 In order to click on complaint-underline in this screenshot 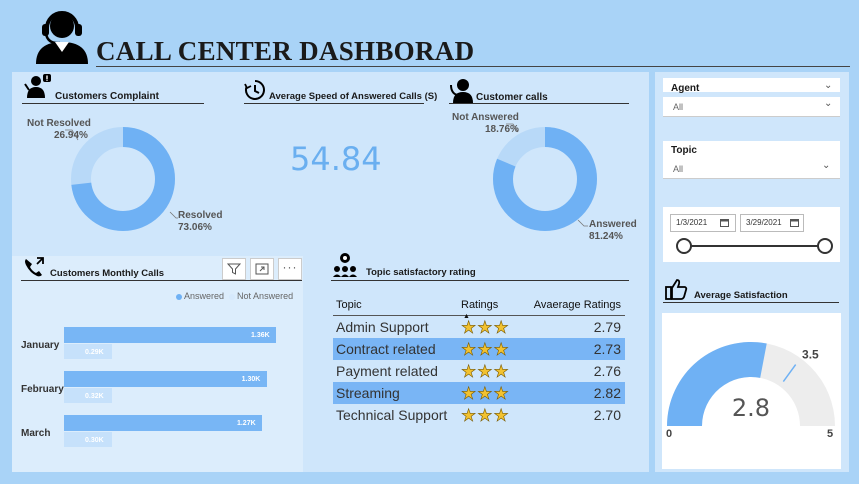, I will do `click(113, 103)`.